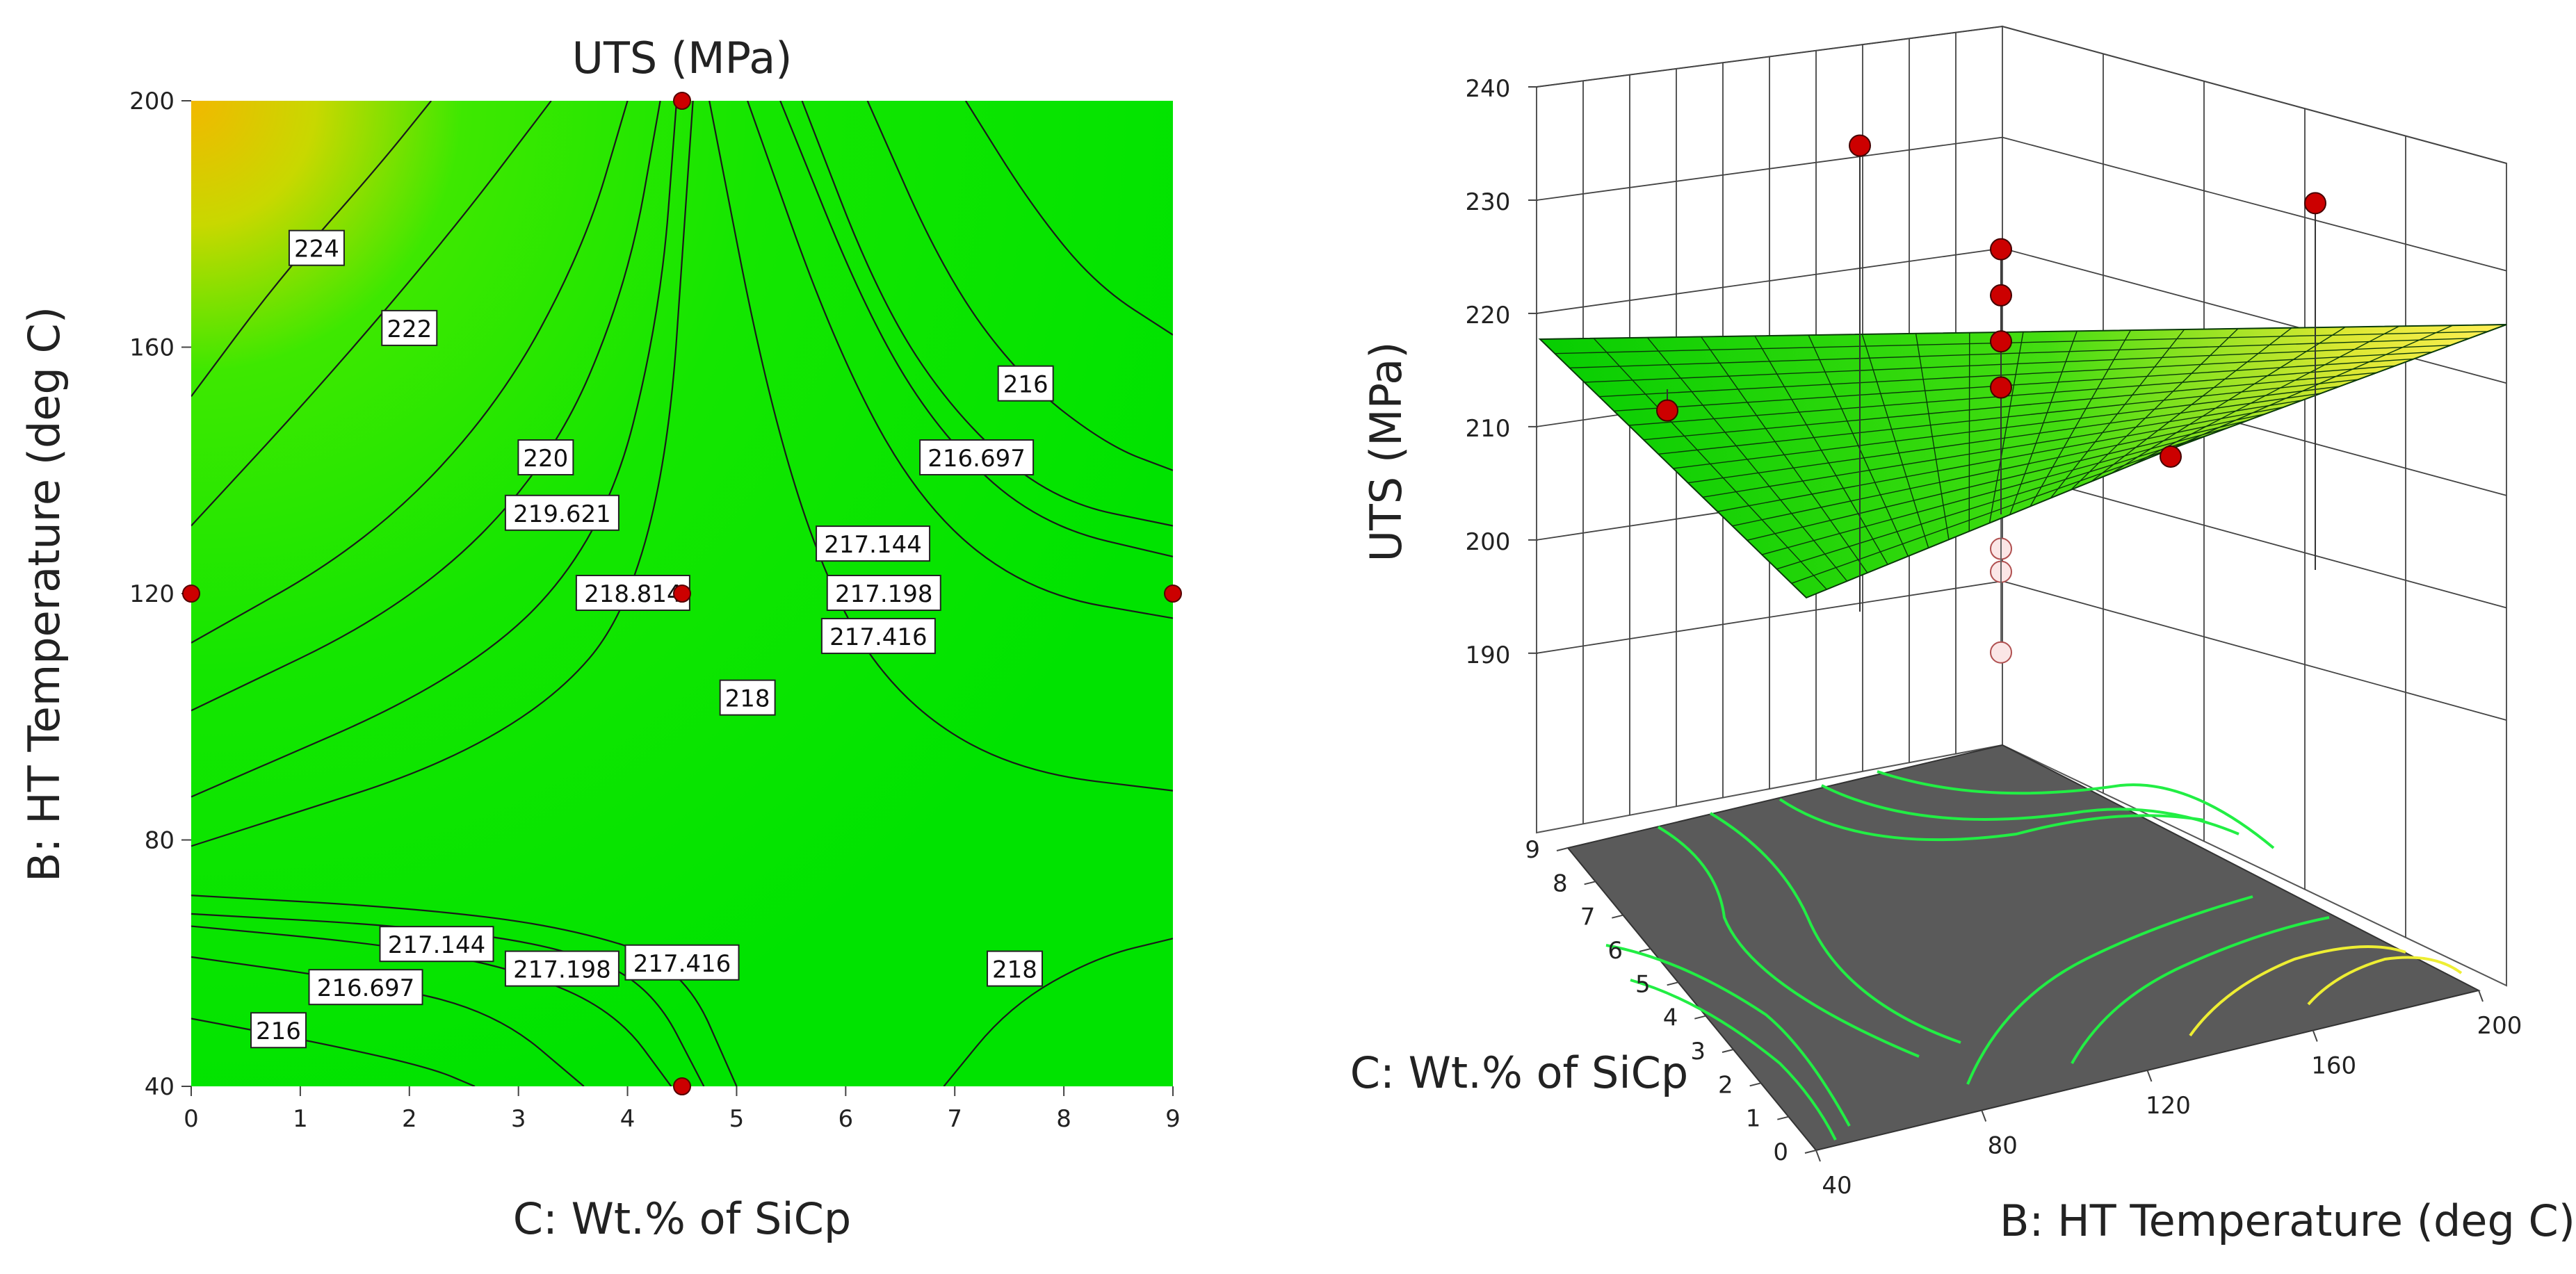 This screenshot has height=1274, width=2576. Describe the element at coordinates (1173, 1119) in the screenshot. I see `x-tick-label: 9` at that location.